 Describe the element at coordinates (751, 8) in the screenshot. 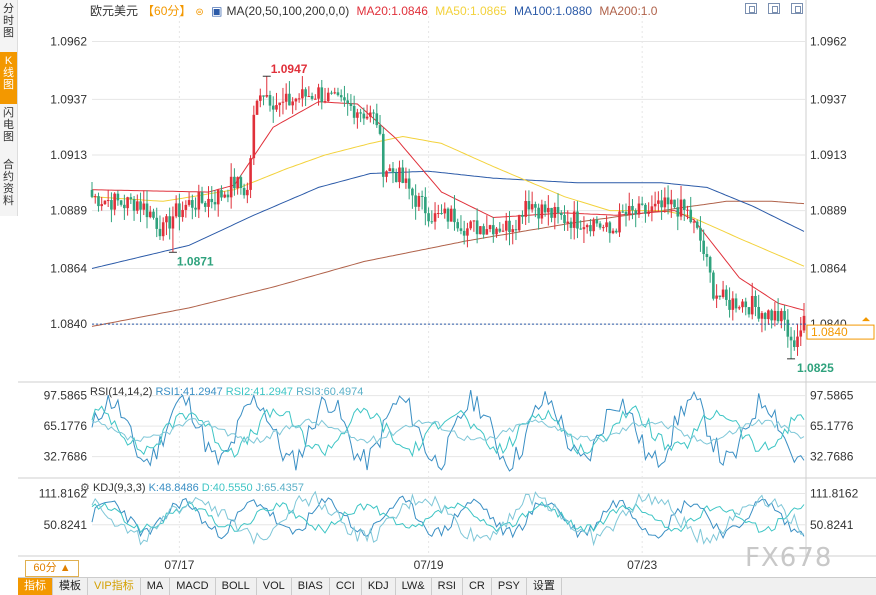

I see `zoom-in-icon` at that location.